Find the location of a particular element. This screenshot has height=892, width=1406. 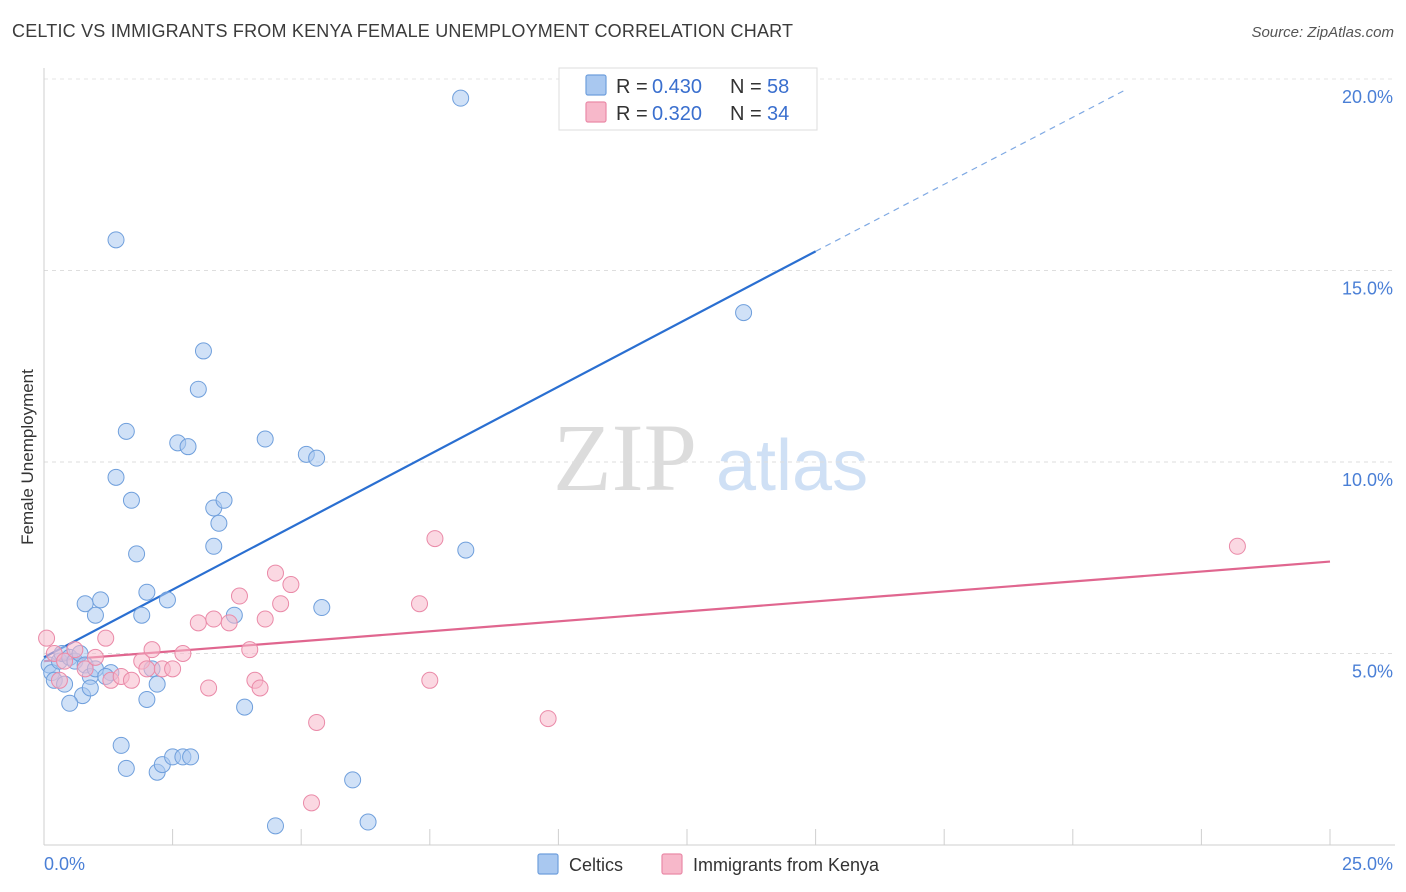

legend-n-value-kenya: 34 is located at coordinates (778, 114).